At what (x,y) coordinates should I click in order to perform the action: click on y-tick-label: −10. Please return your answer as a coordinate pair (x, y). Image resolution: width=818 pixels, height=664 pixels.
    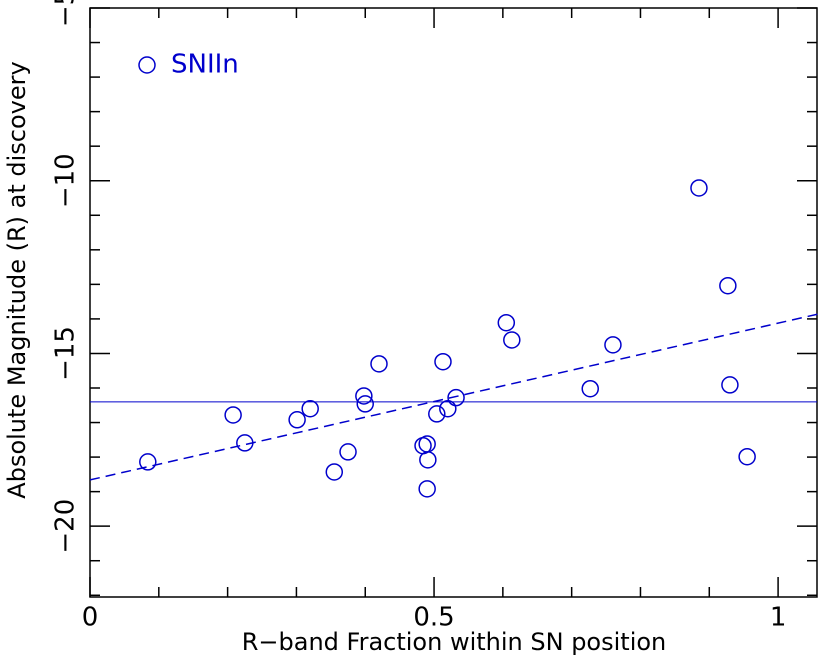
    Looking at the image, I should click on (66, 180).